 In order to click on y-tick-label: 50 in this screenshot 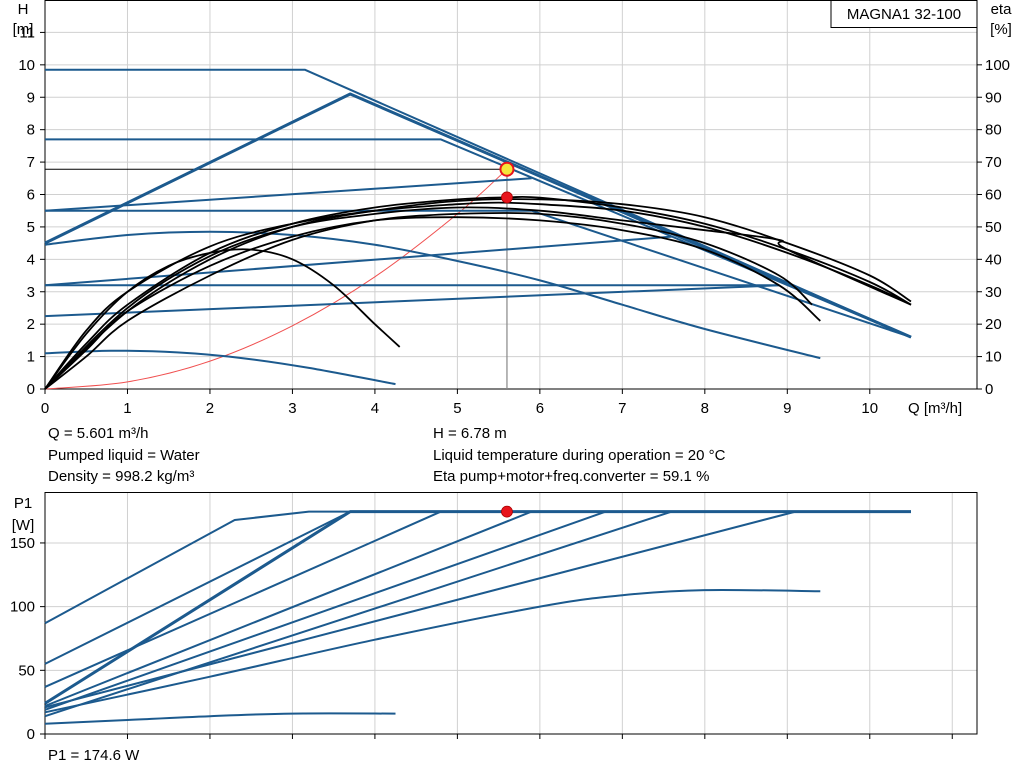, I will do `click(26, 670)`.